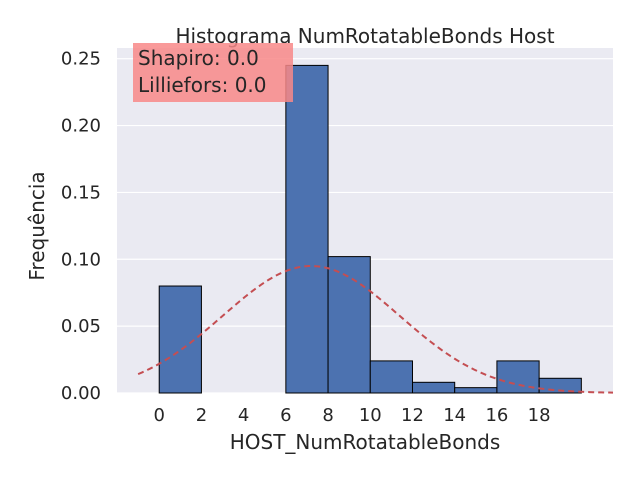 The image size is (640, 480). Describe the element at coordinates (81, 326) in the screenshot. I see `y-tick-label-1: 0.05` at that location.